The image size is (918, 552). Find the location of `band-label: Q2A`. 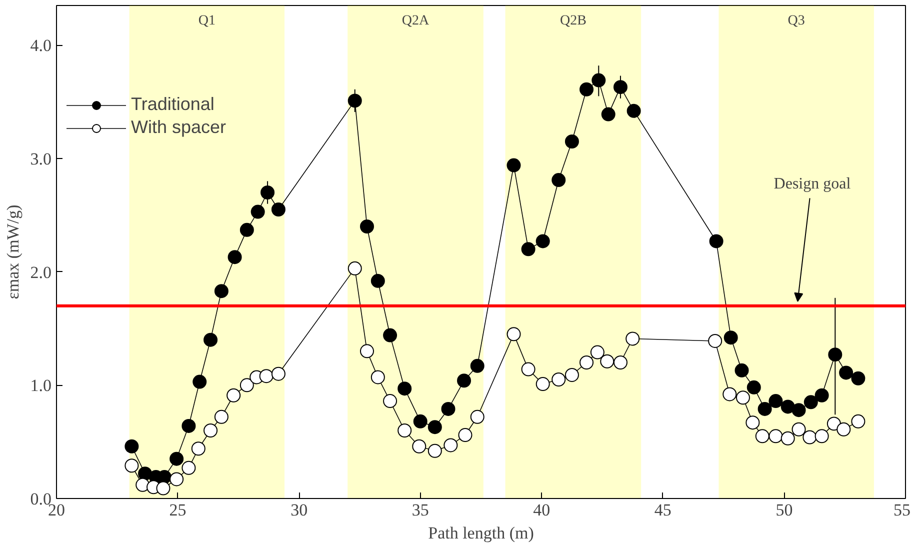

band-label: Q2A is located at coordinates (416, 20).